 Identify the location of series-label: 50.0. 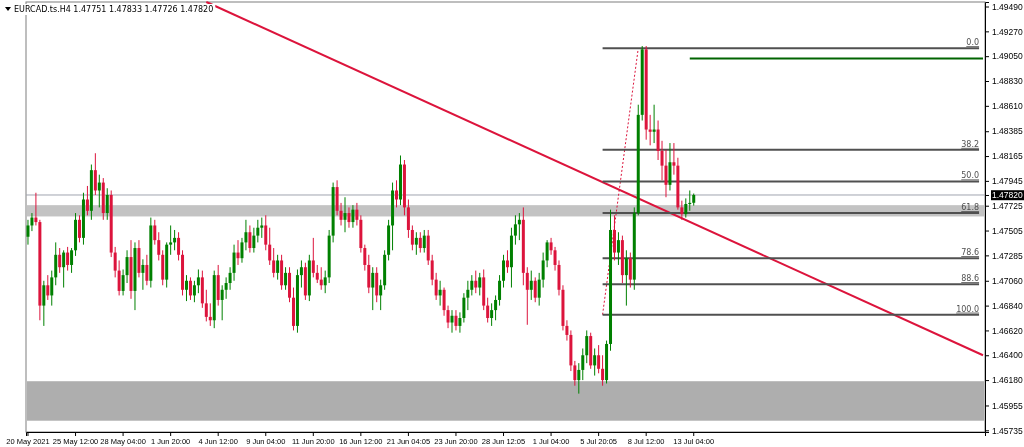
(970, 176).